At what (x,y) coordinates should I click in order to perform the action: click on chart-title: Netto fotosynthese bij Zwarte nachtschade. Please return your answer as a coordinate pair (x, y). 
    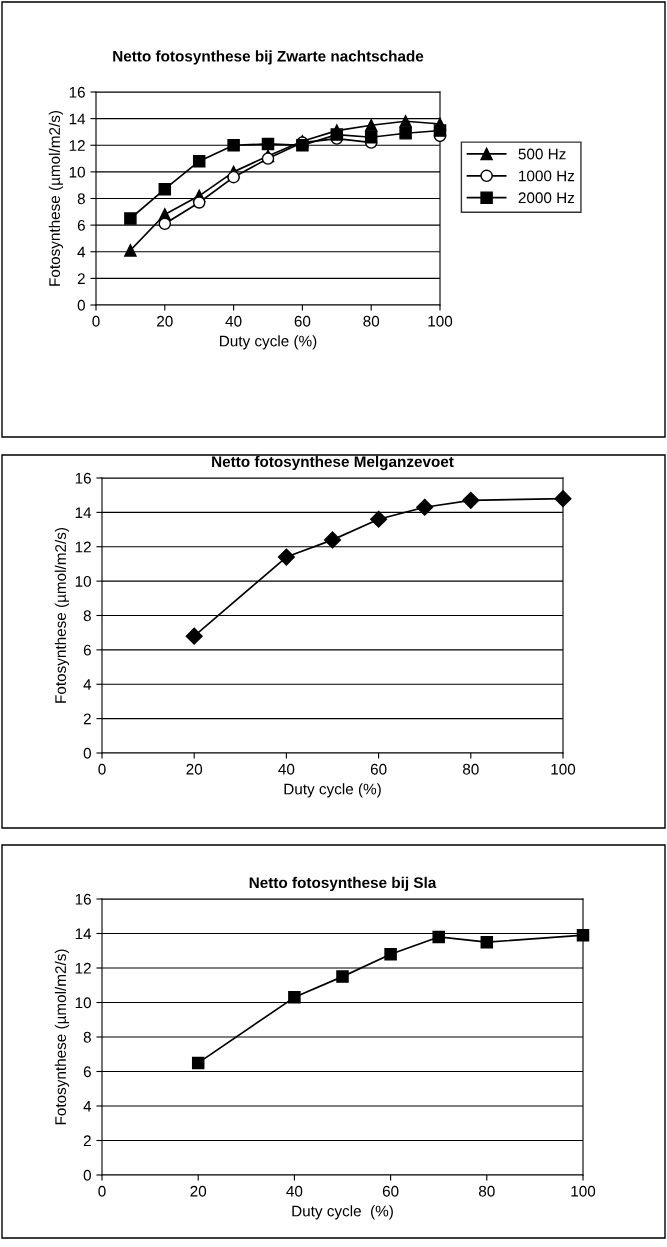
    Looking at the image, I should click on (268, 57).